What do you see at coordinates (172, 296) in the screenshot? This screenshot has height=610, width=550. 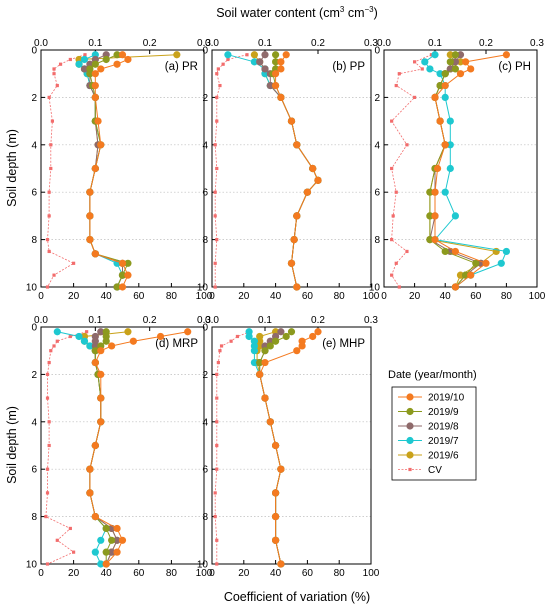 I see `bottom-tick-label: 80` at bounding box center [172, 296].